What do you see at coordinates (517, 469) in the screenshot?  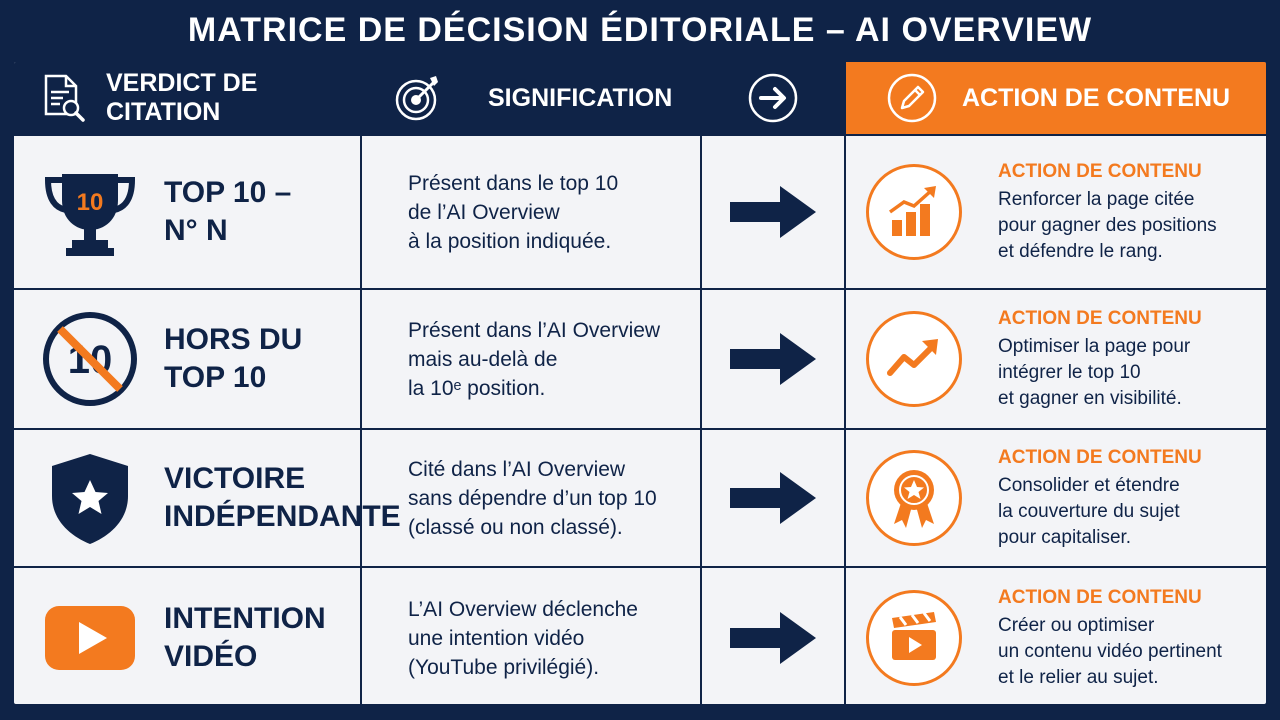 I see `meaning-line: Cité dans l’AI Overview` at bounding box center [517, 469].